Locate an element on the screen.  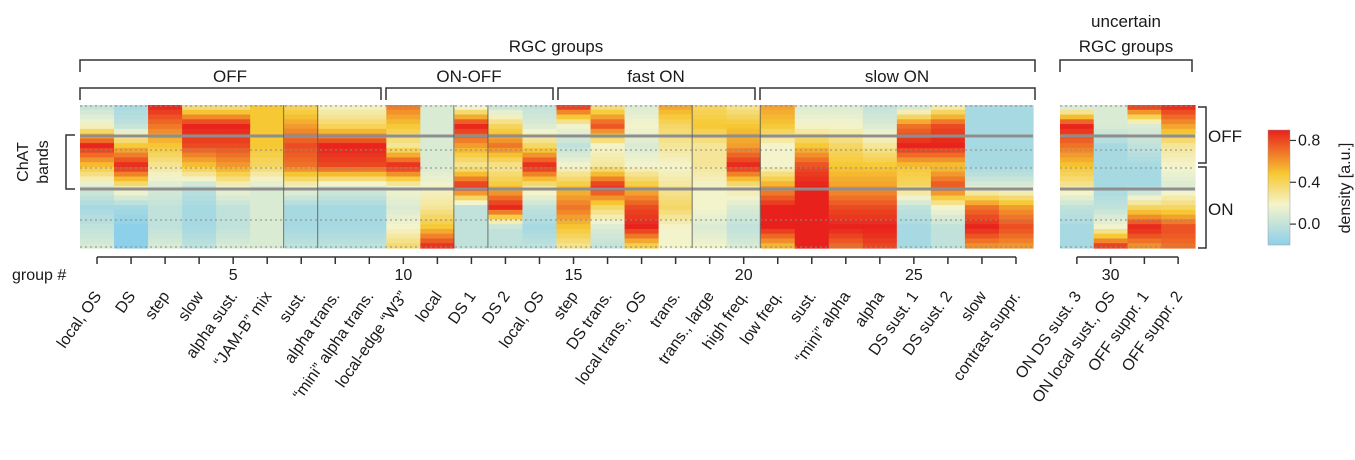
group-tick-label: 15 is located at coordinates (574, 275).